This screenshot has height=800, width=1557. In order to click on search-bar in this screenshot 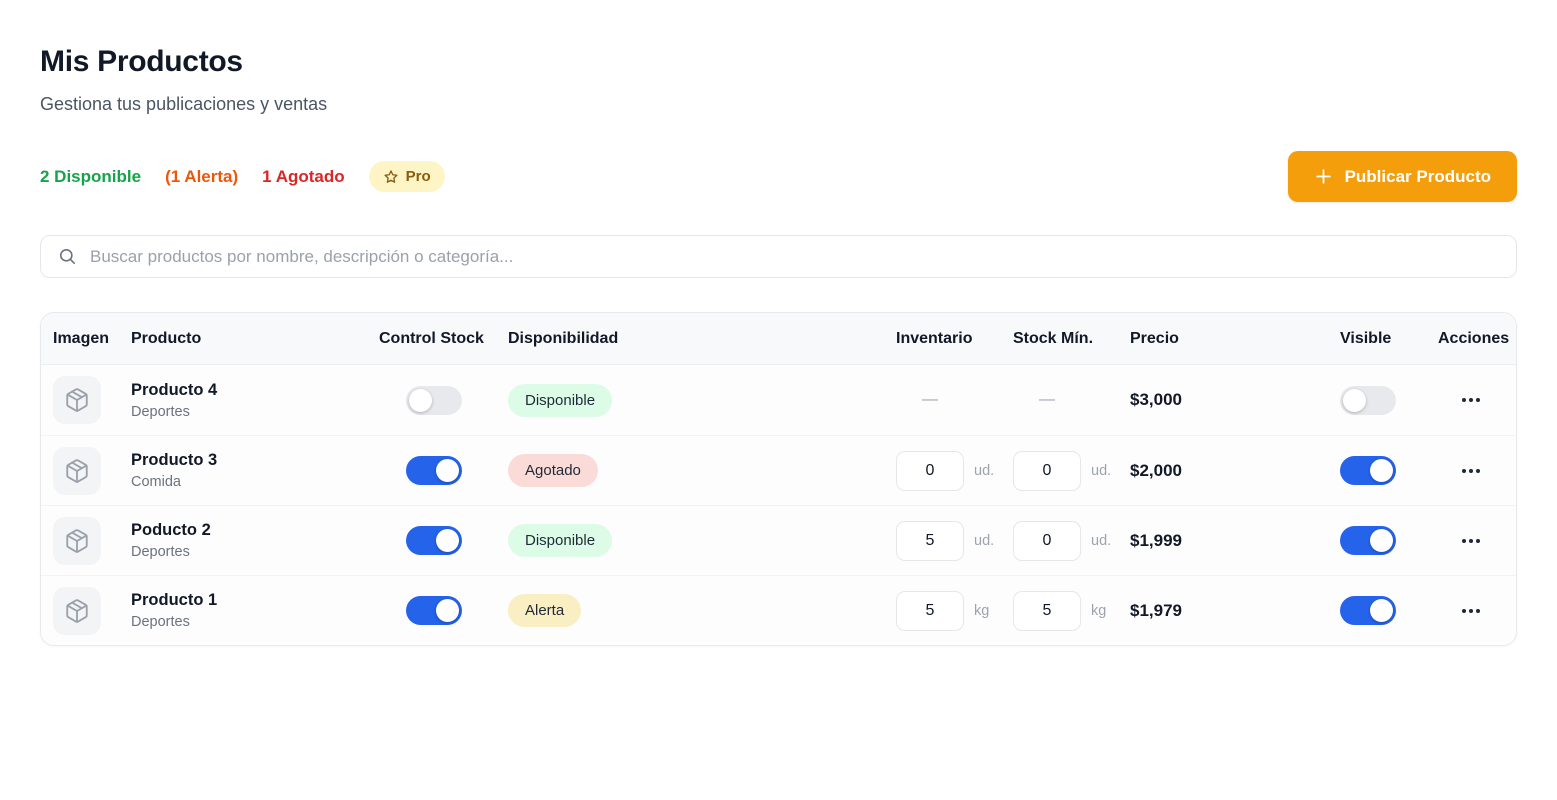, I will do `click(778, 256)`.